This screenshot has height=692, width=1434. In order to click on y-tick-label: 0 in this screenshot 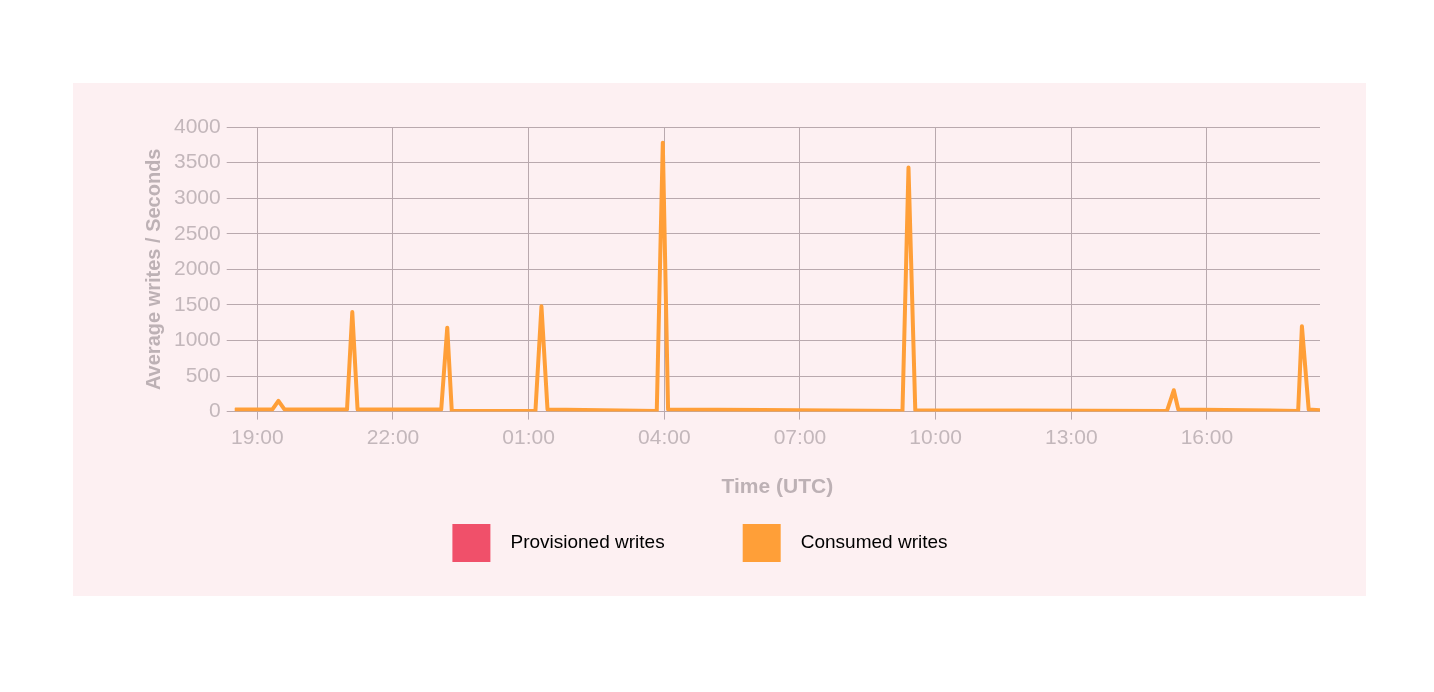, I will do `click(215, 410)`.